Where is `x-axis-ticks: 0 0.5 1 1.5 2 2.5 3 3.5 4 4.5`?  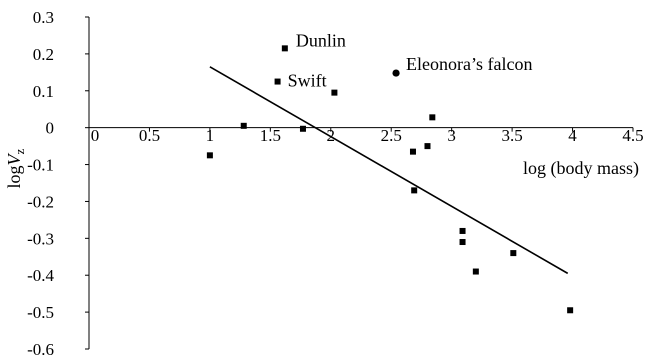 x-axis-ticks: 0 0.5 1 1.5 2 2.5 3 3.5 4 4.5 is located at coordinates (366, 135).